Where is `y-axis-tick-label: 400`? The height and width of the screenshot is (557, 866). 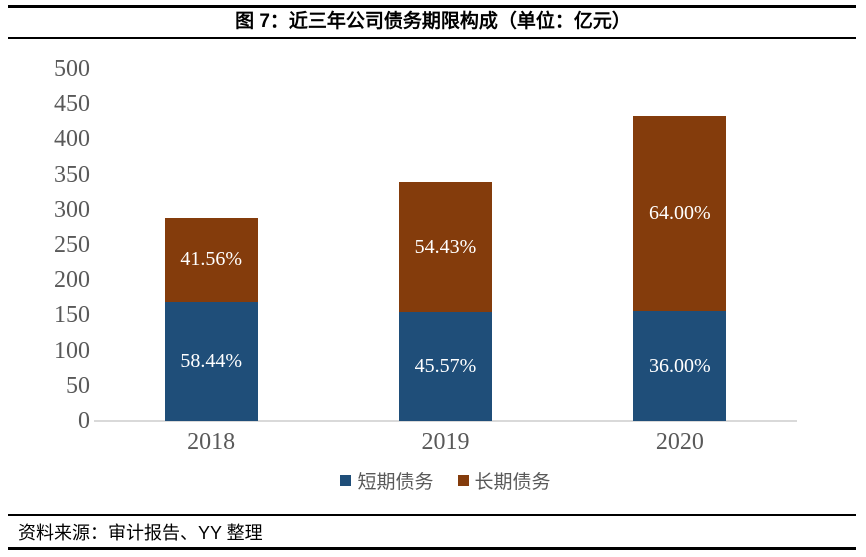
y-axis-tick-label: 400 is located at coordinates (72, 139).